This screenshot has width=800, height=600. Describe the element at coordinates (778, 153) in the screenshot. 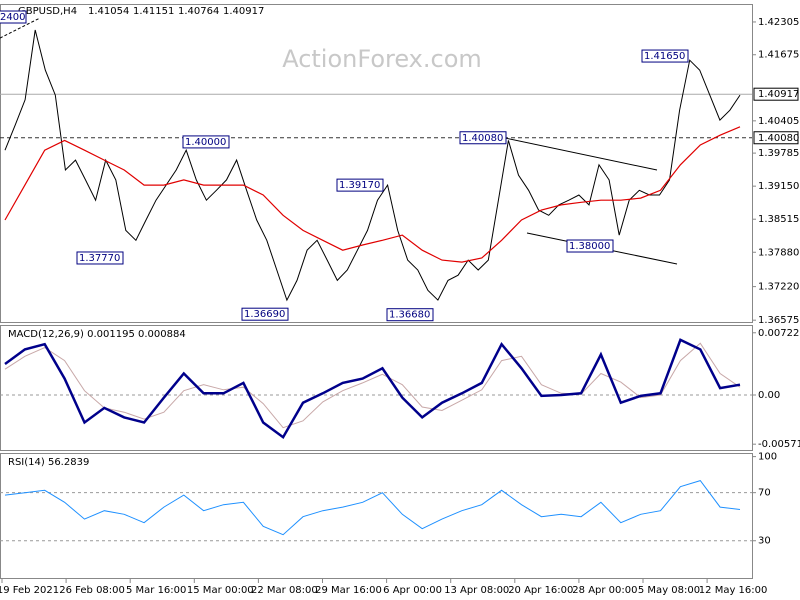

I see `y-tick-label: 1.39785` at that location.